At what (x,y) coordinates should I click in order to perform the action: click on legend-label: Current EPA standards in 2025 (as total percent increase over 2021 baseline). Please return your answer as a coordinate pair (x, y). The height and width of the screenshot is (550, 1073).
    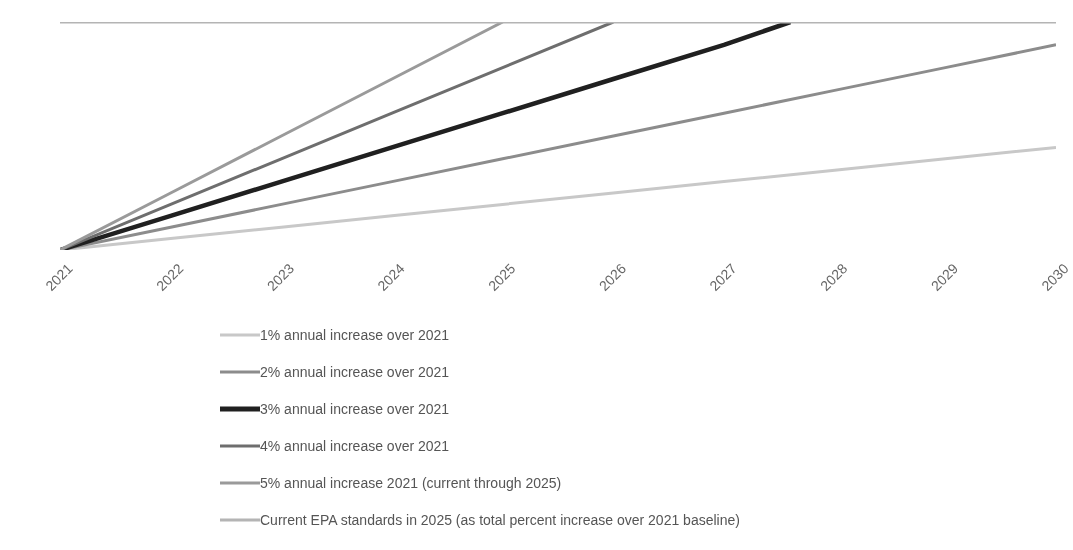
    Looking at the image, I should click on (500, 519).